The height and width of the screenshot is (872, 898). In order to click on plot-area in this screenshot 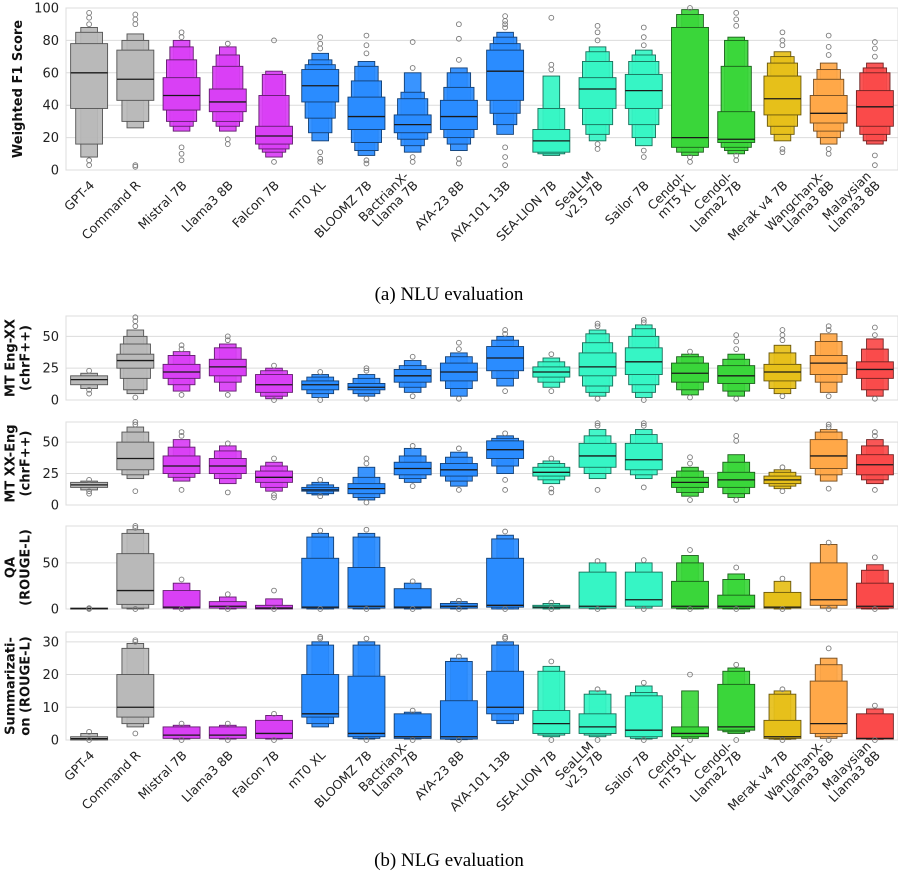, I will do `click(481, 358)`.